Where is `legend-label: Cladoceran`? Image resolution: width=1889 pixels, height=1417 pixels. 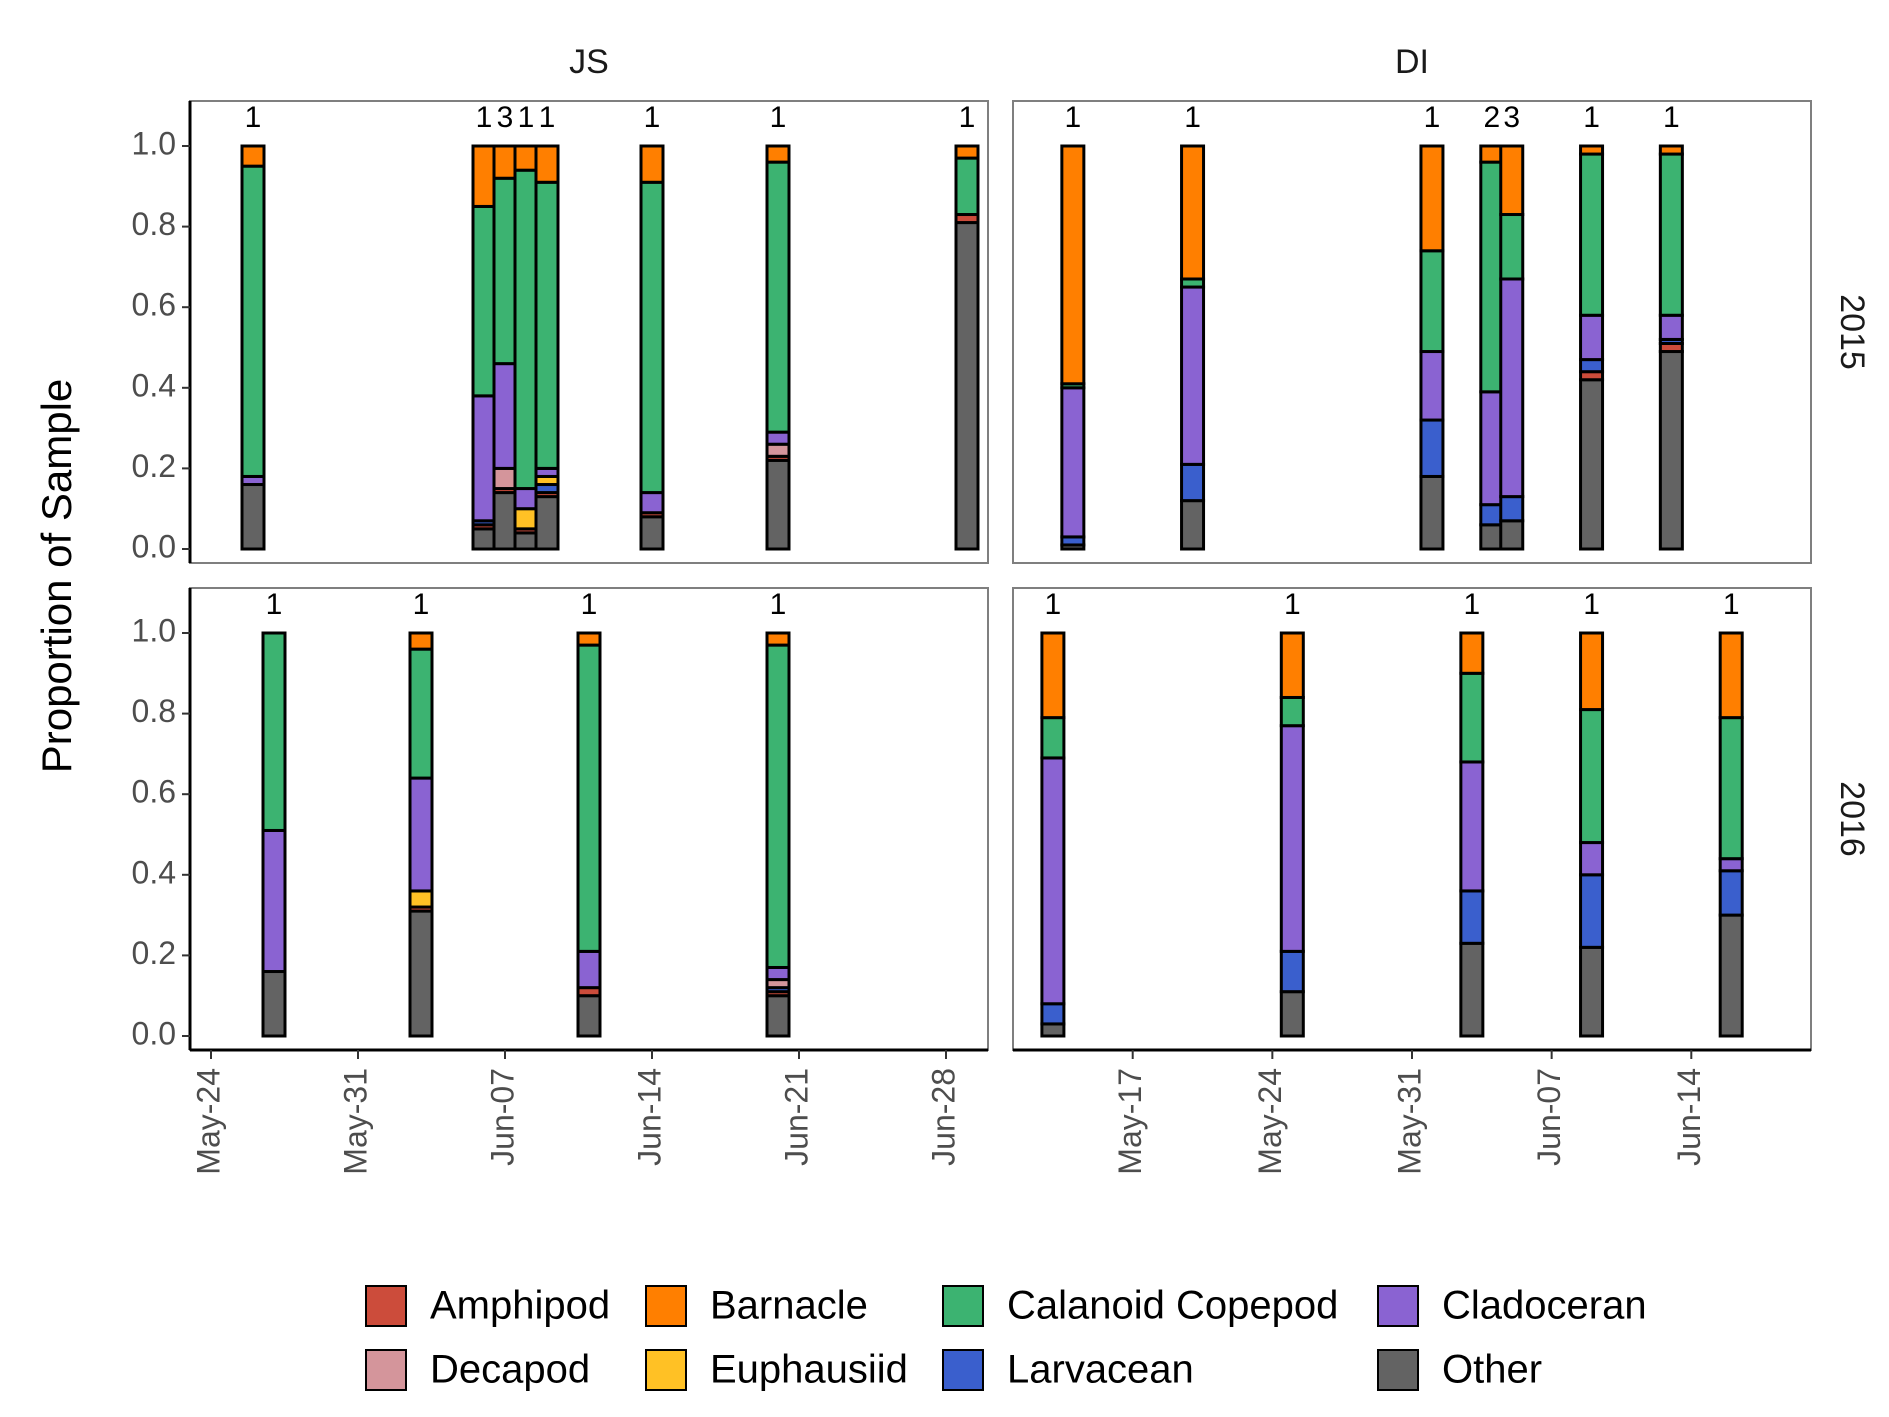 legend-label: Cladoceran is located at coordinates (1544, 1306).